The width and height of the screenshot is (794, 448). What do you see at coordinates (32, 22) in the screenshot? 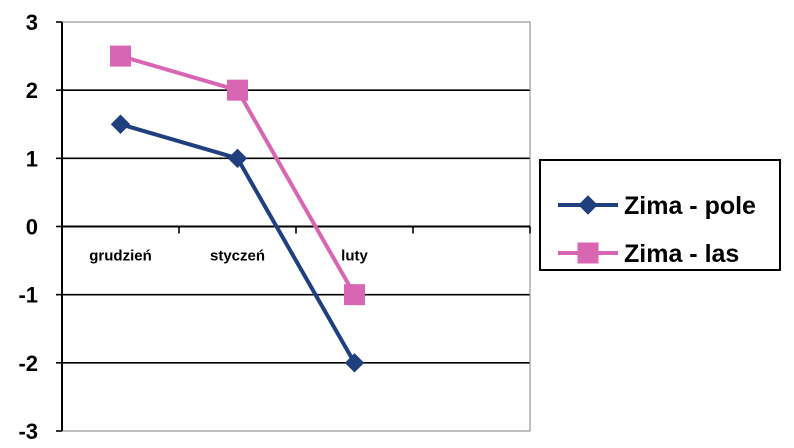
I see `y-tick-label: 3` at bounding box center [32, 22].